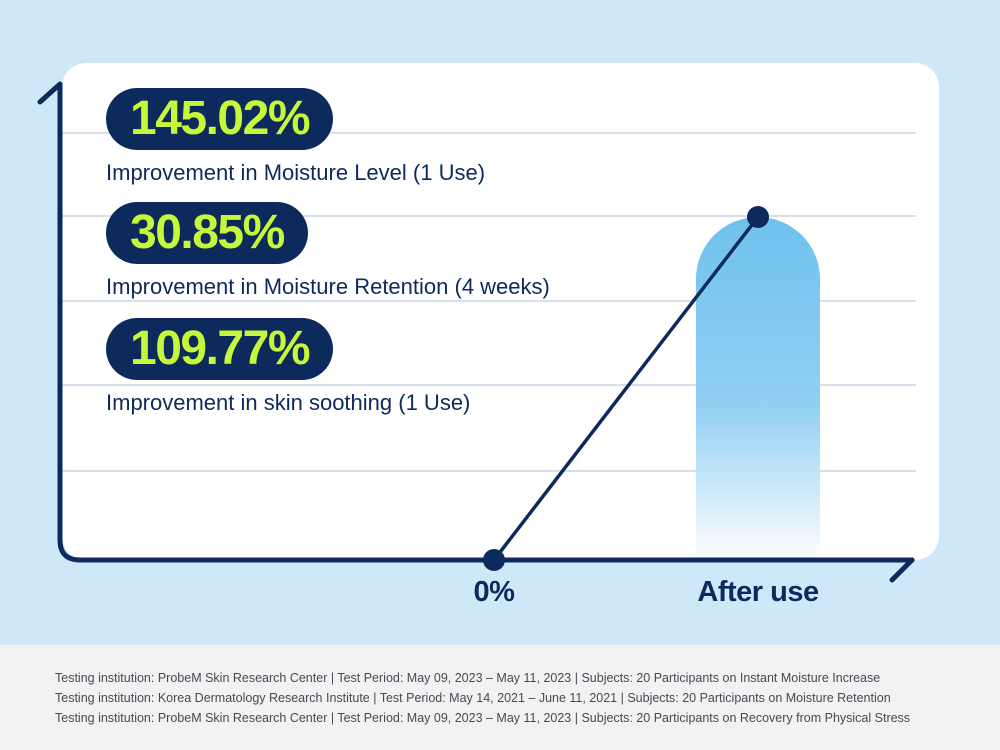  Describe the element at coordinates (296, 172) in the screenshot. I see `stat-label: Improvement in Moisture Level (1 Use)` at that location.